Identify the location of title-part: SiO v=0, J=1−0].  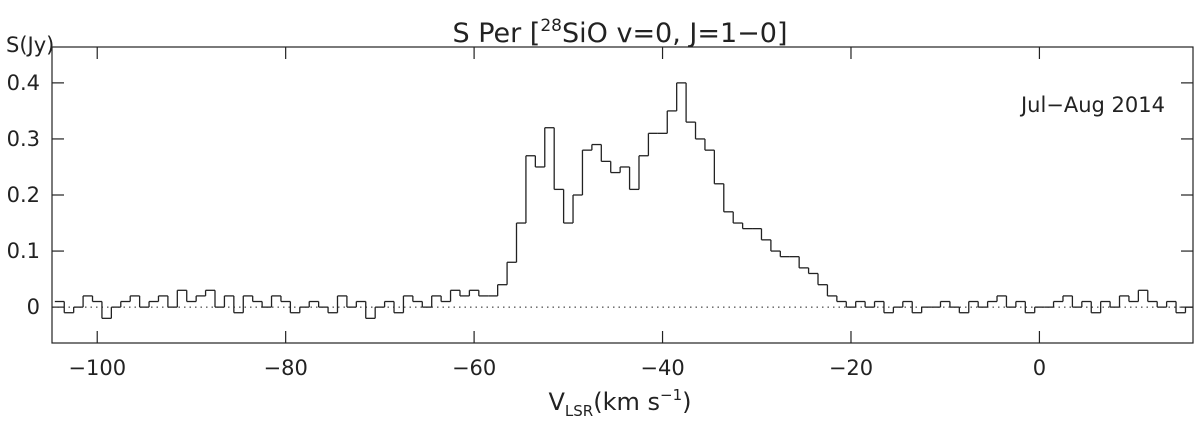
(675, 33).